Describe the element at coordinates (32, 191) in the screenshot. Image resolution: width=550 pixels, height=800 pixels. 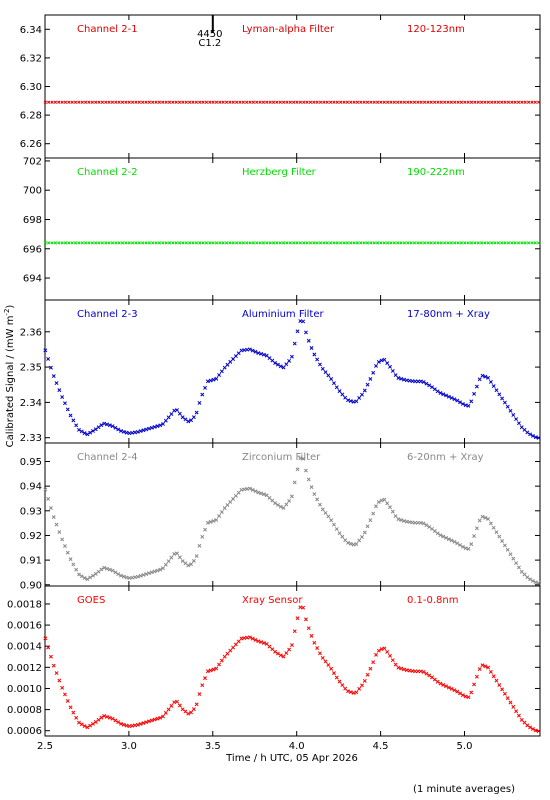
I see `y-tick-label: 700` at that location.